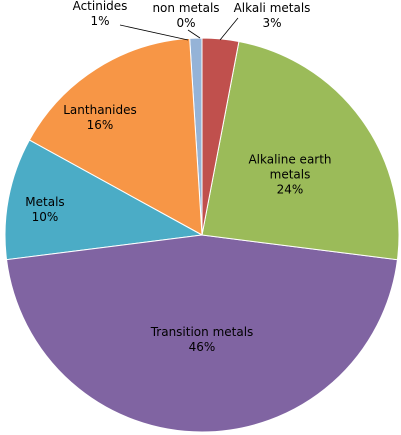 Image resolution: width=401 pixels, height=435 pixels. What do you see at coordinates (186, 8) in the screenshot?
I see `category-label: non metals` at bounding box center [186, 8].